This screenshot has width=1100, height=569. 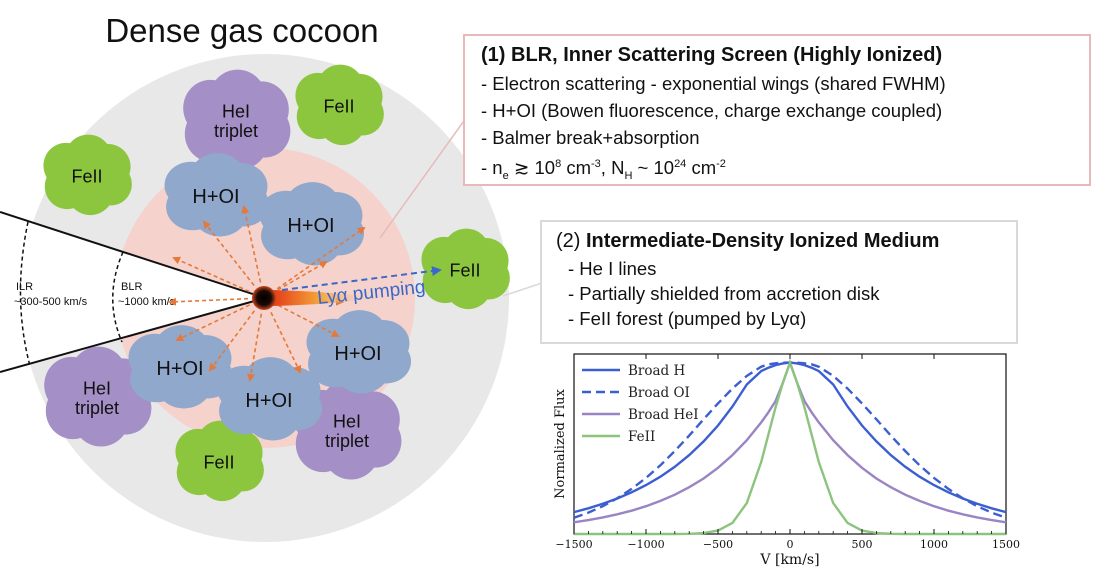 I want to click on chart-plot-area, so click(x=790, y=444).